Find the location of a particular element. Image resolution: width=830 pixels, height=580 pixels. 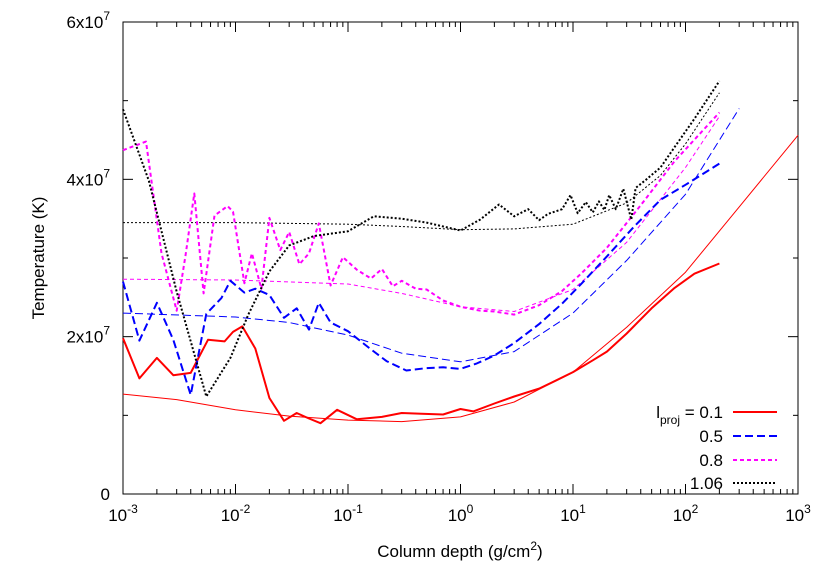

legend-label-1.06: 1.06 is located at coordinates (706, 483).